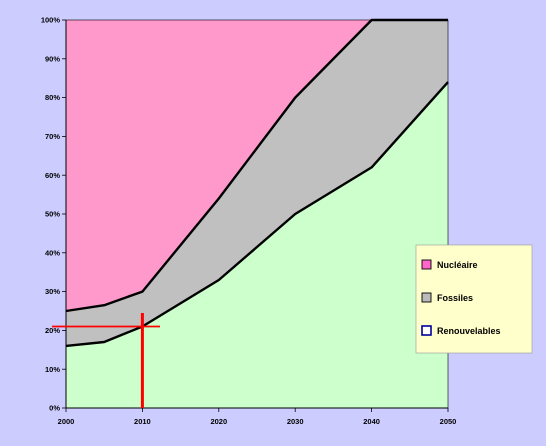  I want to click on y-tick-label: 30%, so click(52, 291).